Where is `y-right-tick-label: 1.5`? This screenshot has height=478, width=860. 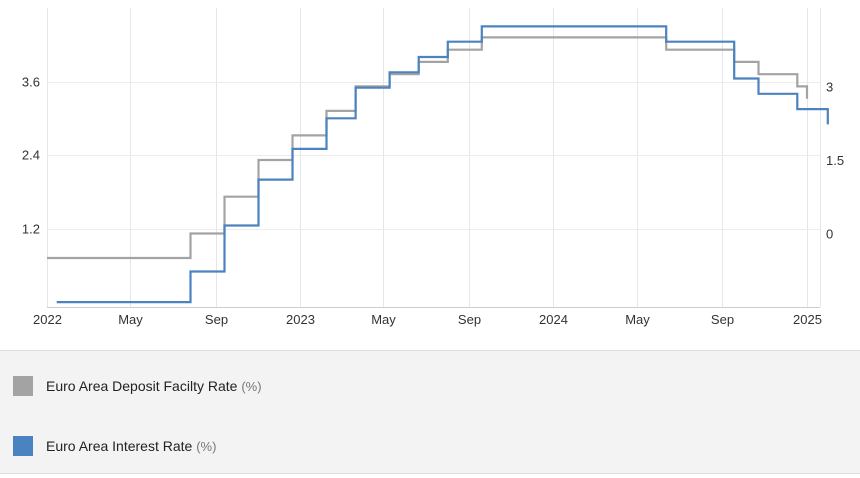 y-right-tick-label: 1.5 is located at coordinates (835, 160).